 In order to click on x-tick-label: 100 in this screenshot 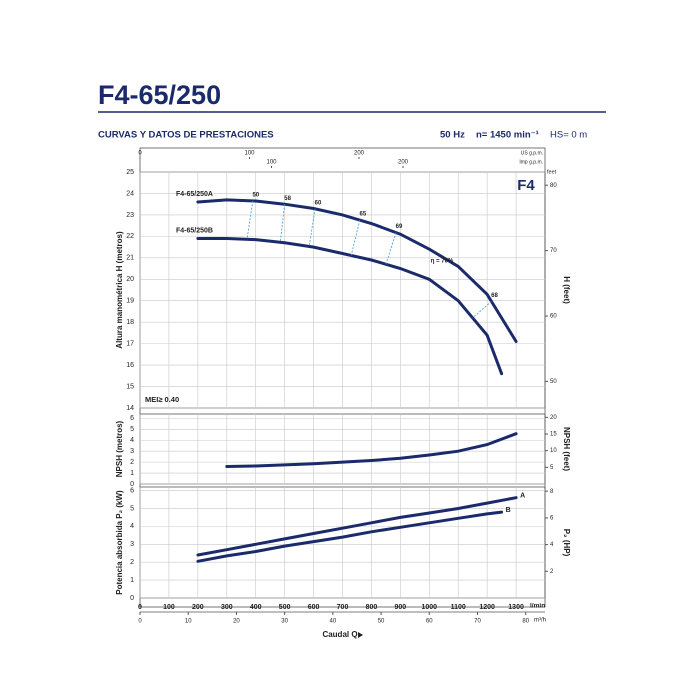, I will do `click(169, 607)`.